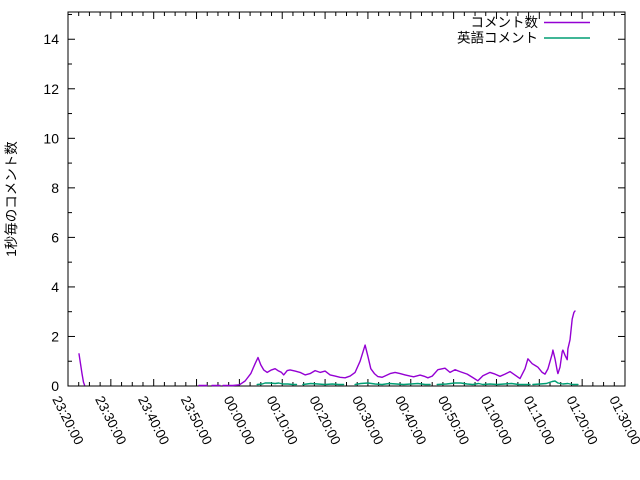 This screenshot has width=640, height=480. Describe the element at coordinates (55, 336) in the screenshot. I see `y-tick-label: 2` at that location.